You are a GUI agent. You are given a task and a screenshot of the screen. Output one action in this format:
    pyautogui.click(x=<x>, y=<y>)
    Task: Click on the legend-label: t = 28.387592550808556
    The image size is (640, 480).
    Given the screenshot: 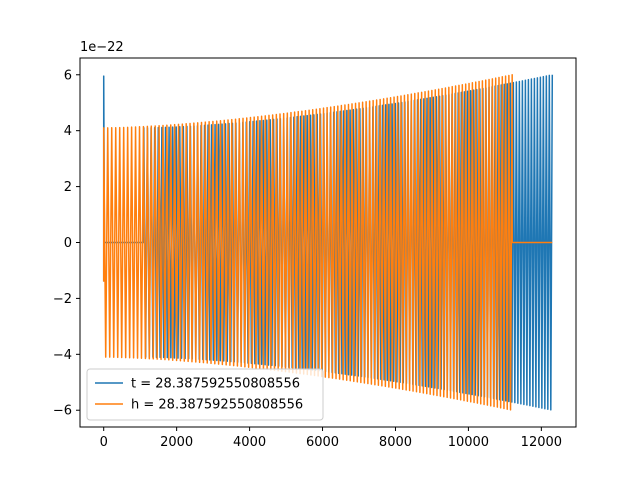 What is the action you would take?
    pyautogui.click(x=215, y=384)
    